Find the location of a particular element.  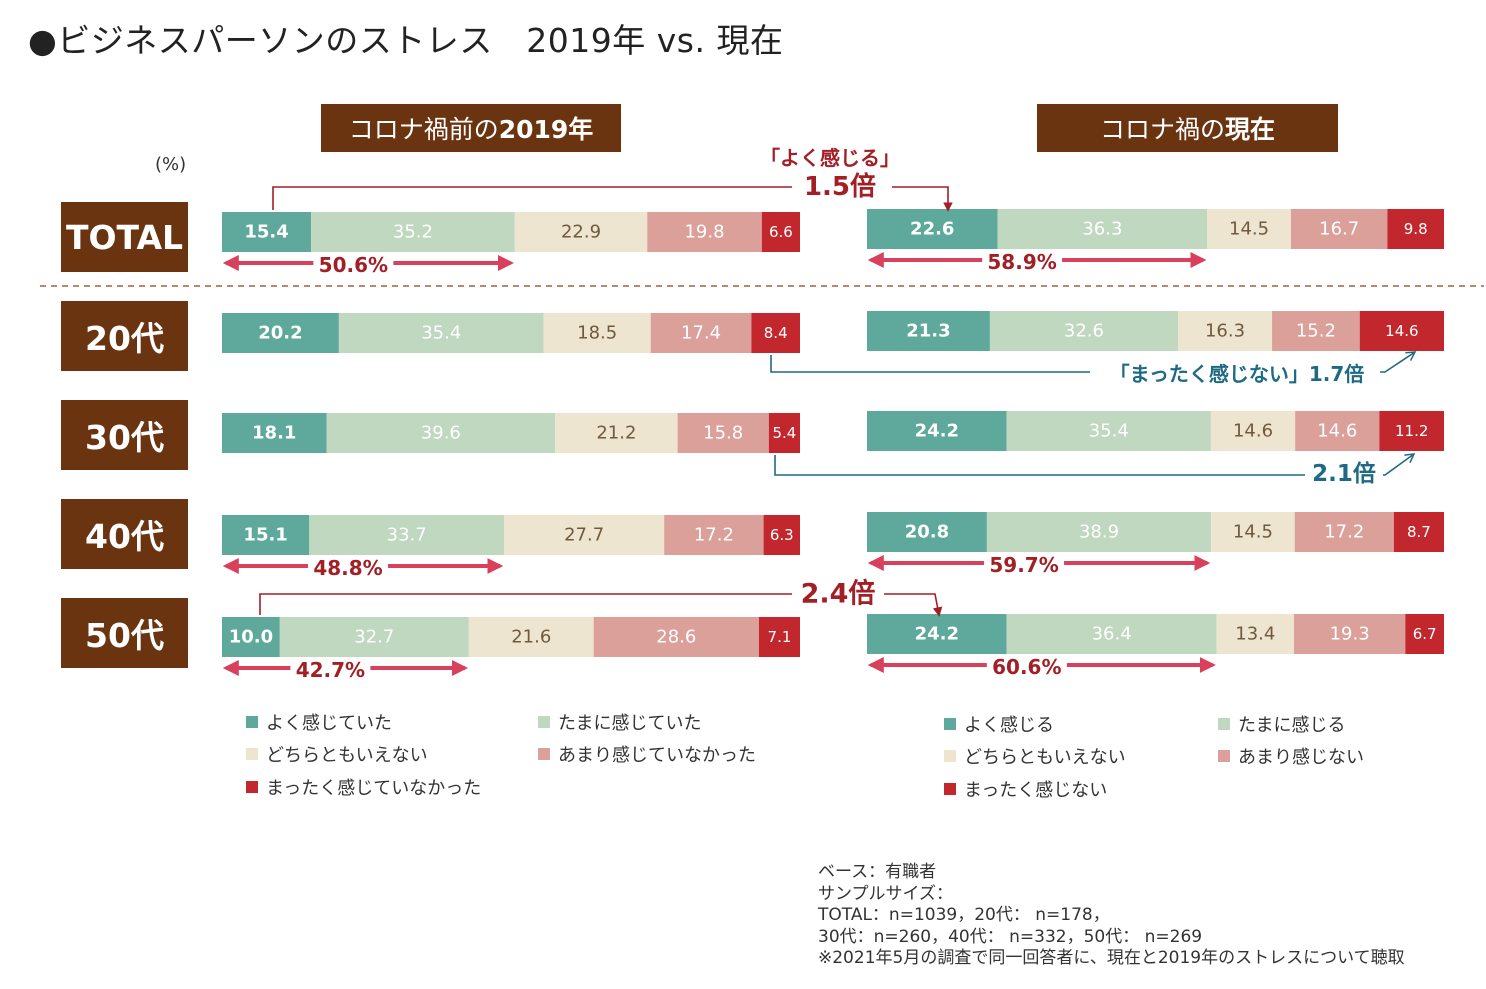

bar-value-label: 32.7 is located at coordinates (374, 637).